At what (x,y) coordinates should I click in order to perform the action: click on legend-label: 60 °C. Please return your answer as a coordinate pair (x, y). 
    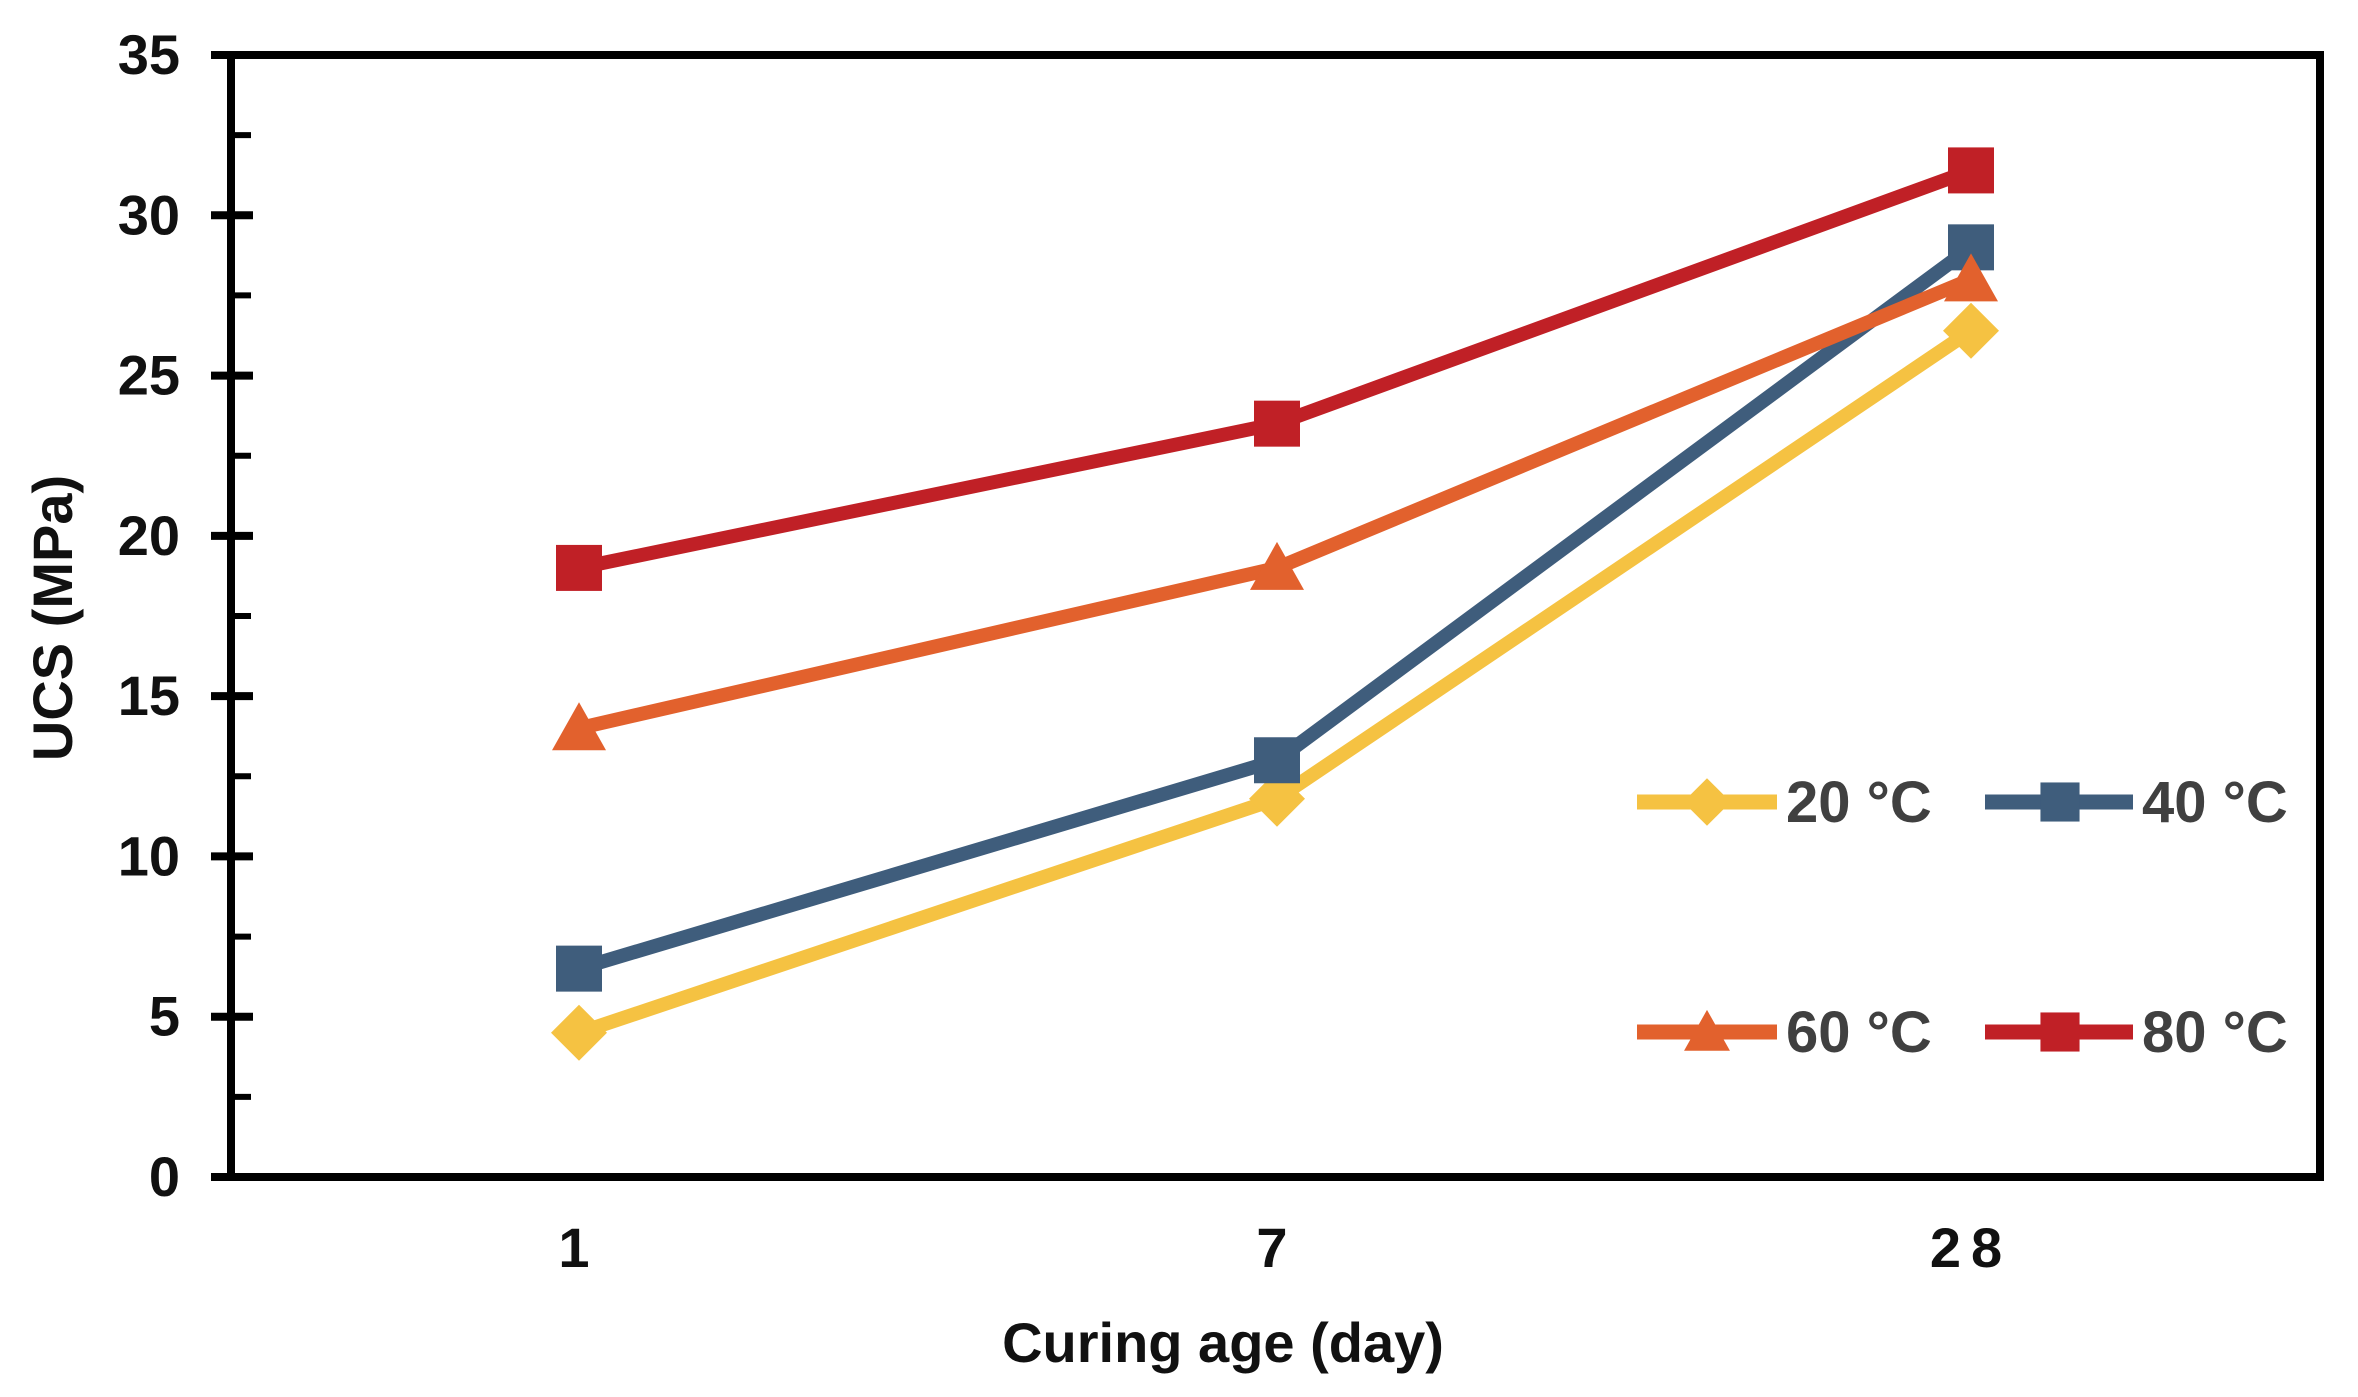
    Looking at the image, I should click on (1859, 1032).